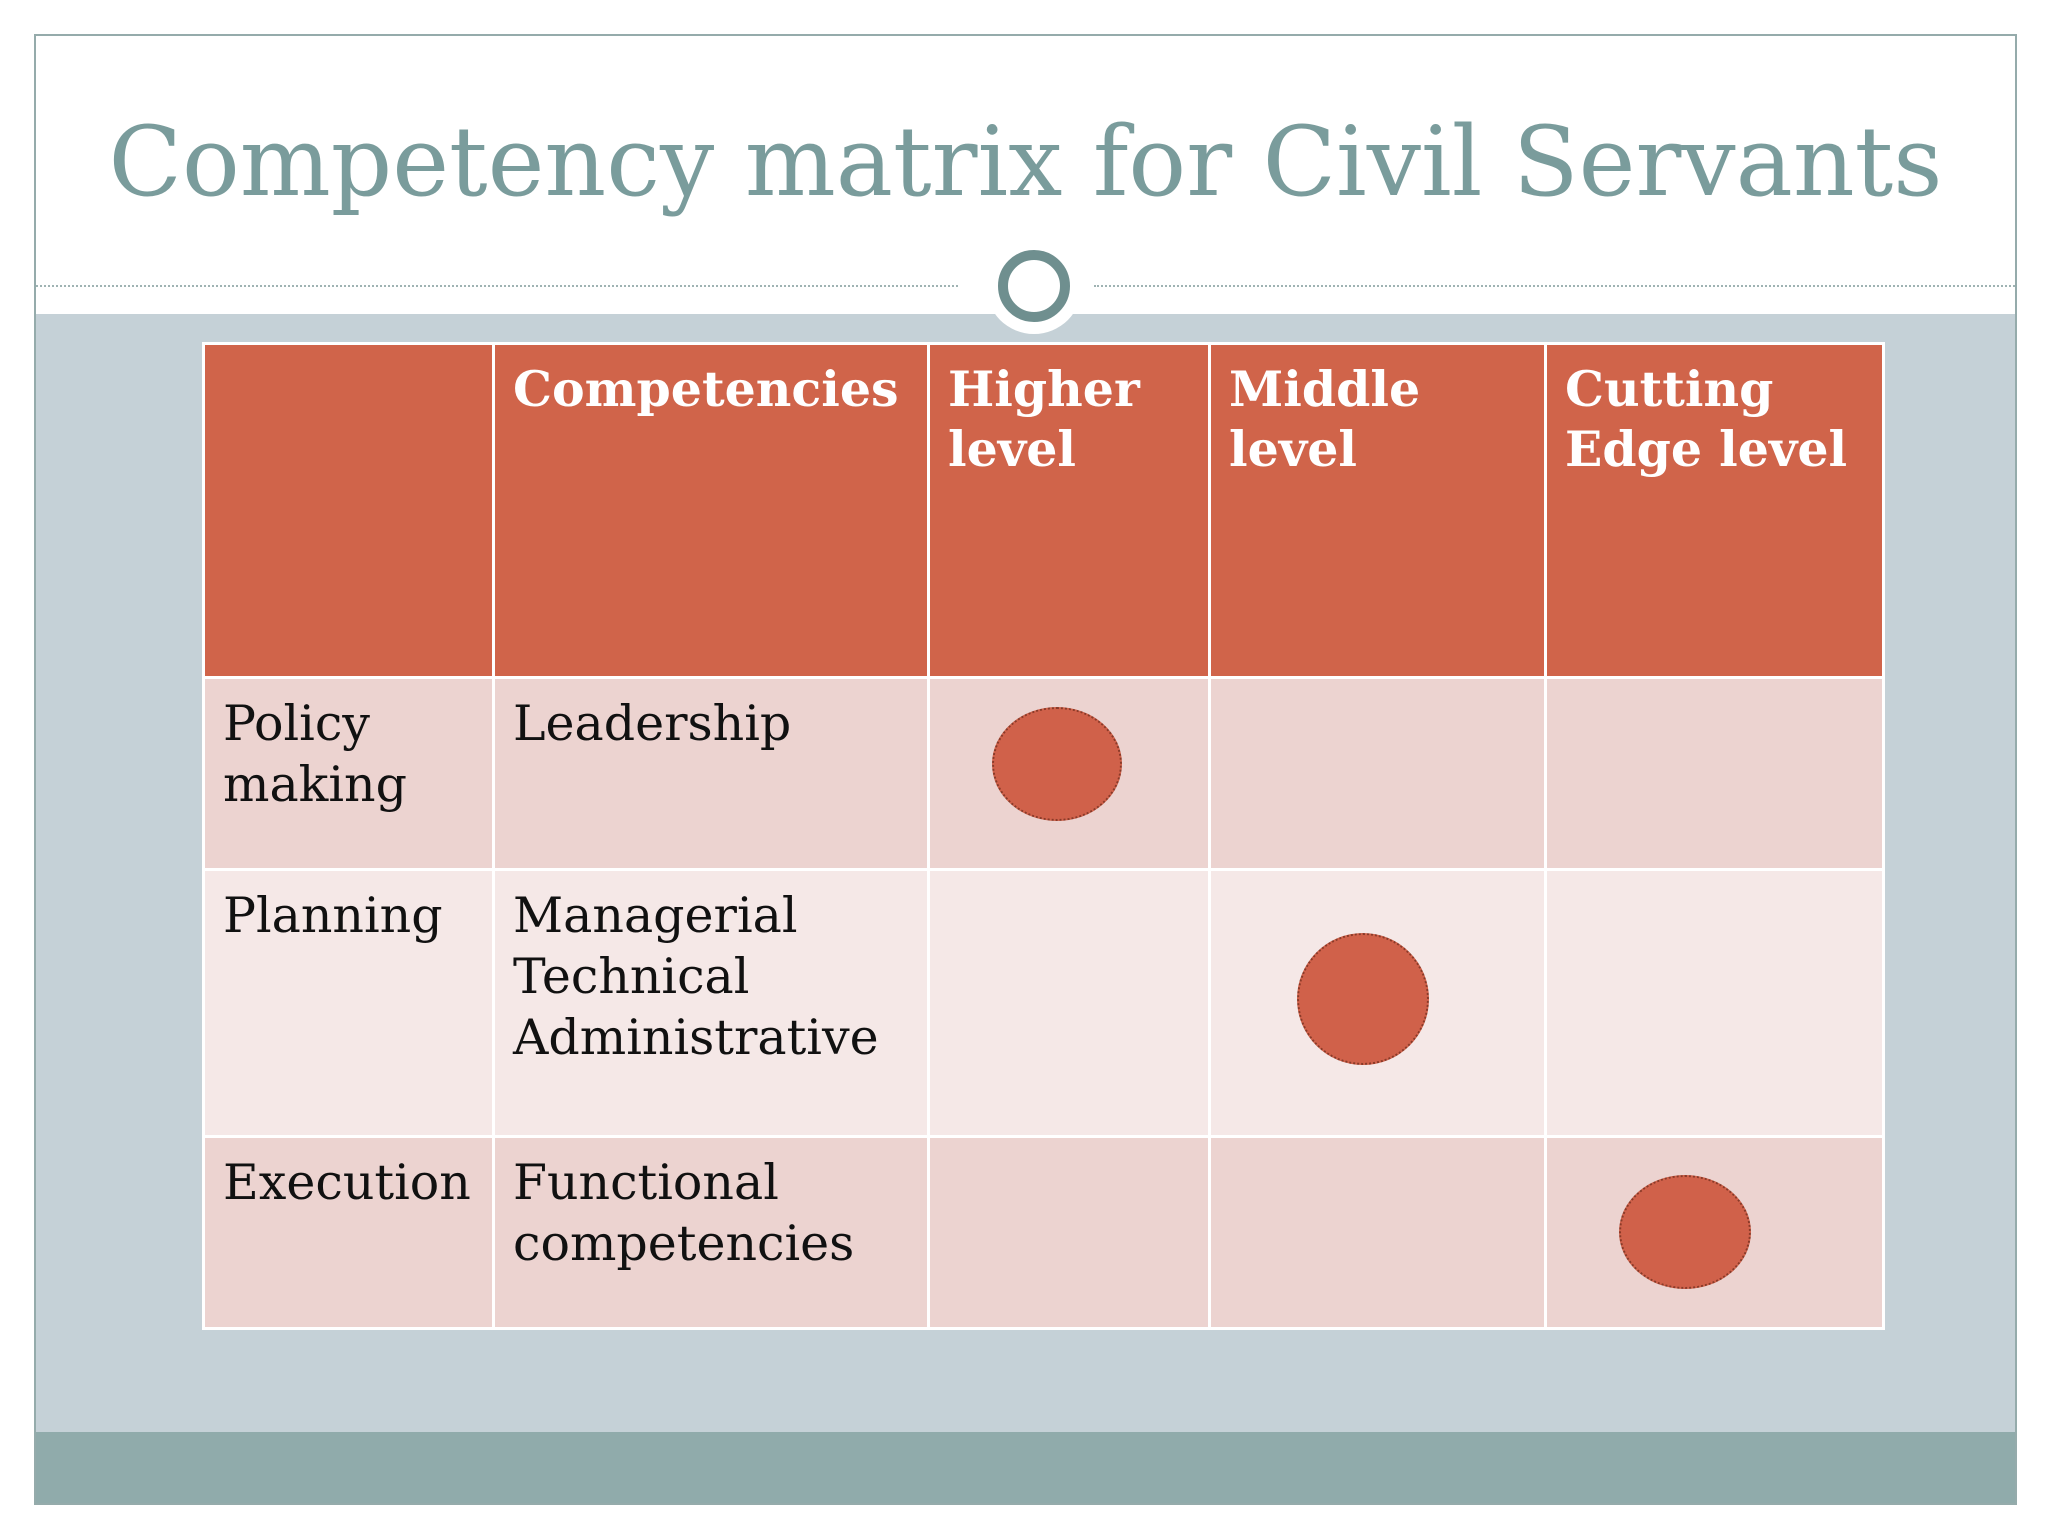 This screenshot has height=1536, width=2048. What do you see at coordinates (348, 1003) in the screenshot?
I see `function-cell: Planning` at bounding box center [348, 1003].